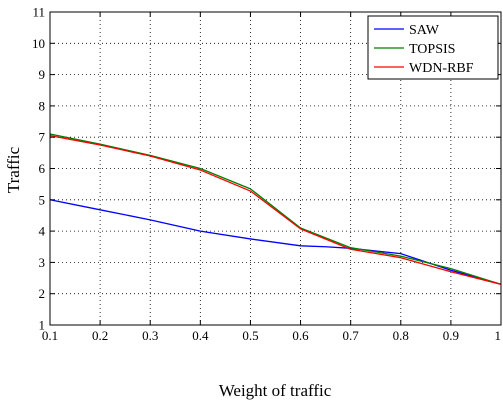  Describe the element at coordinates (275, 390) in the screenshot. I see `x-axis-label: Weight of traffic` at that location.